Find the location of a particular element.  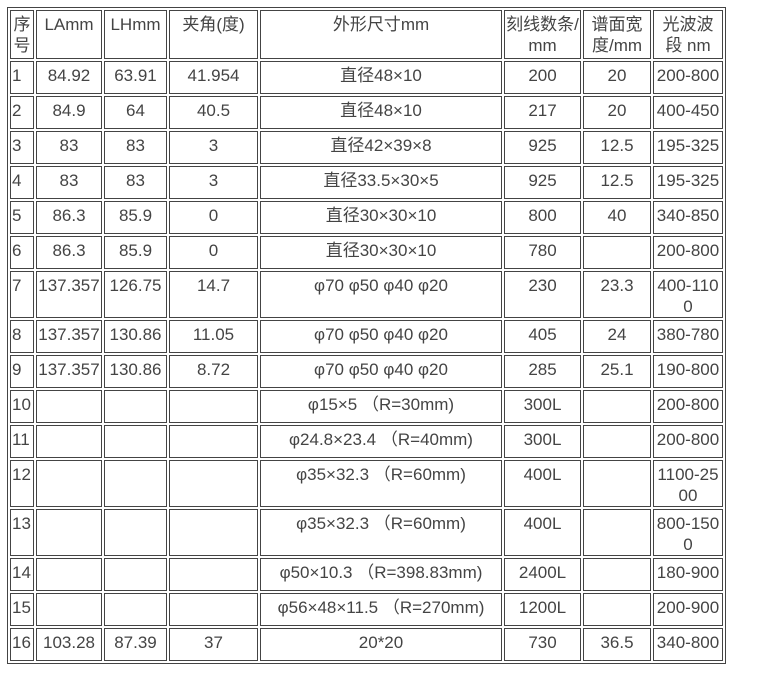

cell-wavelength-range: 200-900 is located at coordinates (688, 609).